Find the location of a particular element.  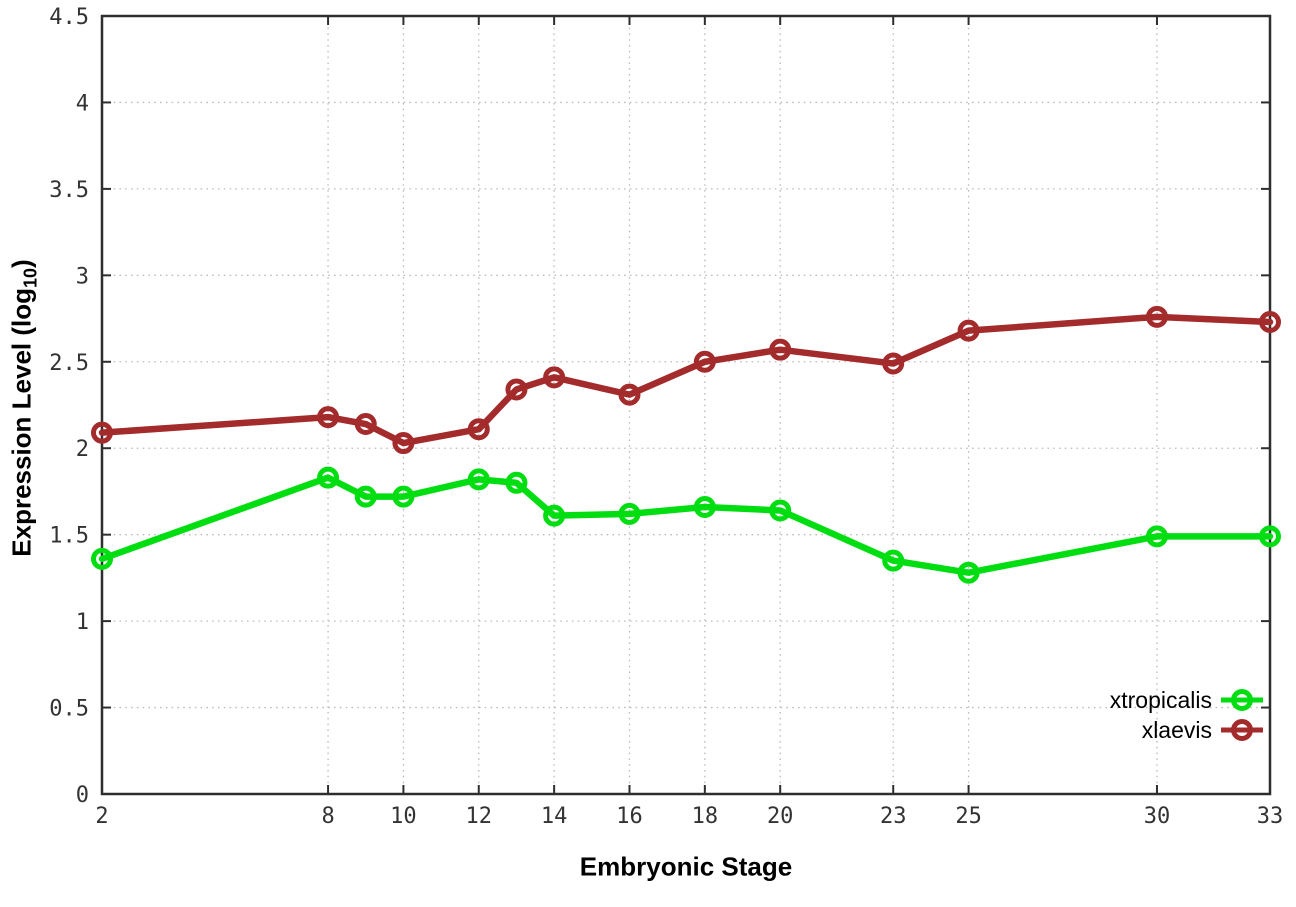

x-tick-label: 30 is located at coordinates (1157, 816).